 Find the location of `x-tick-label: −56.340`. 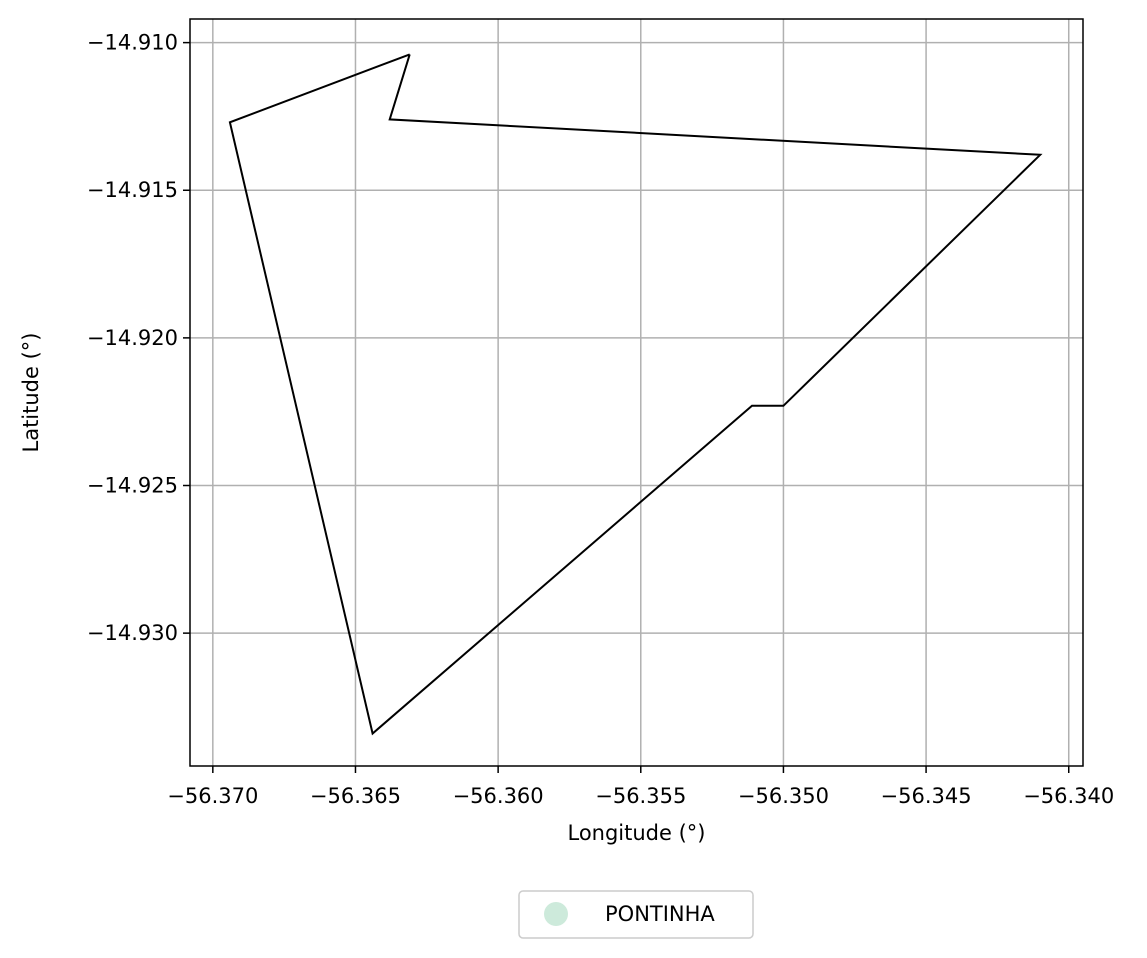

x-tick-label: −56.340 is located at coordinates (1068, 796).